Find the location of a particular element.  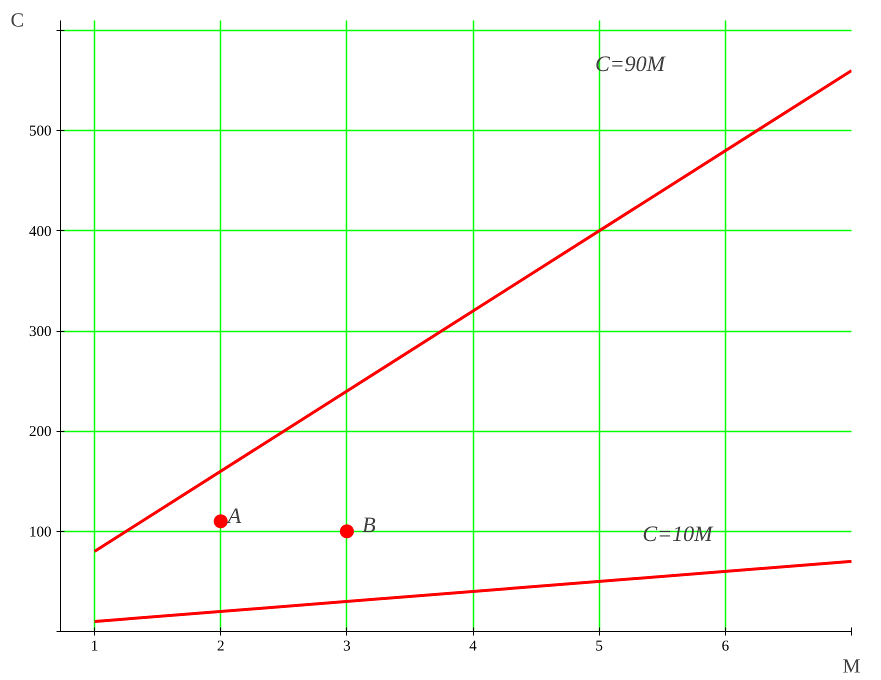

x-axis-title: M is located at coordinates (851, 667).